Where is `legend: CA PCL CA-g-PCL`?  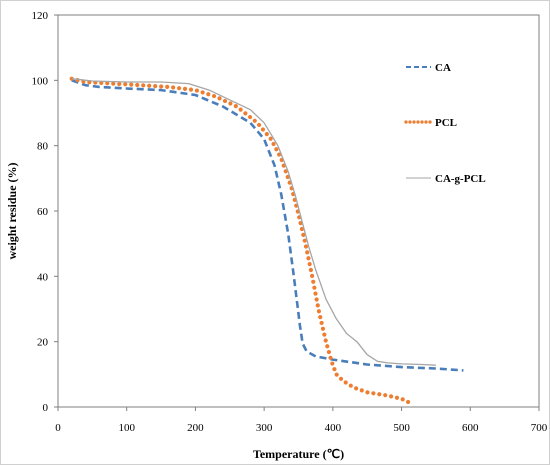 legend: CA PCL CA-g-PCL is located at coordinates (445, 123).